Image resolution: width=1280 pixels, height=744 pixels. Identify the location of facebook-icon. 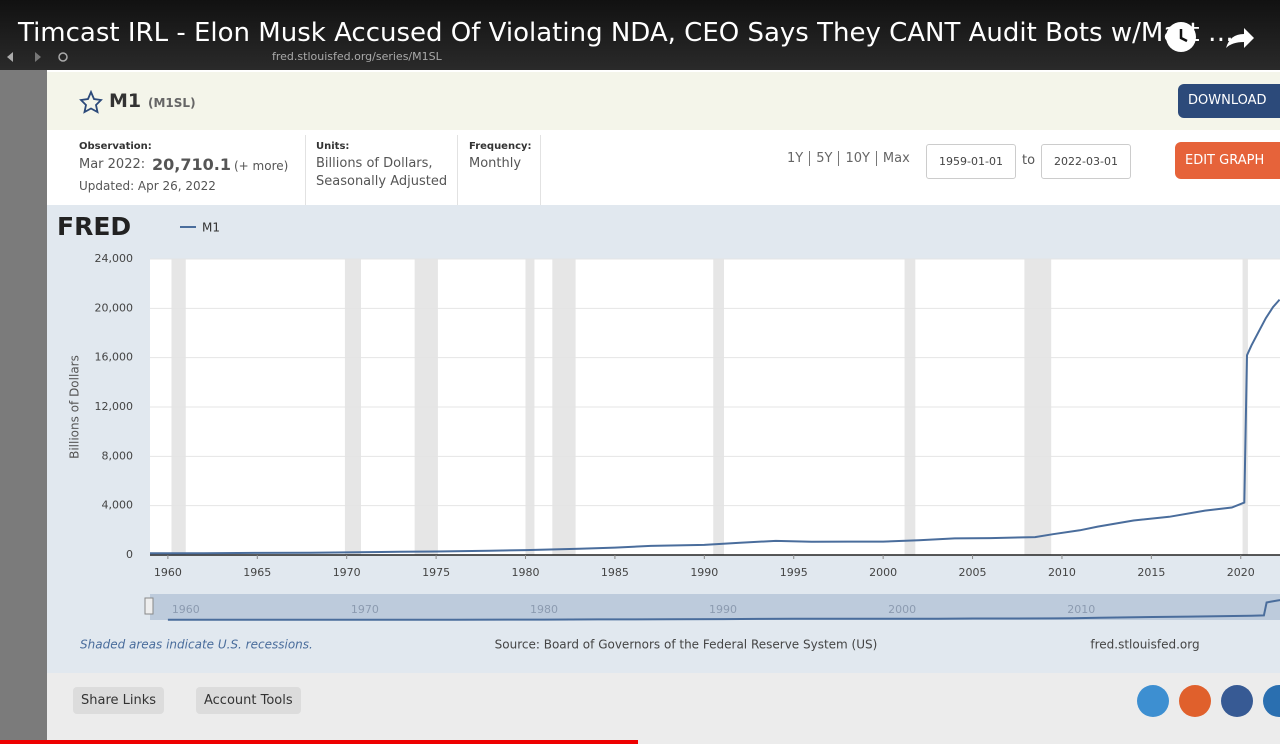
(1237, 701).